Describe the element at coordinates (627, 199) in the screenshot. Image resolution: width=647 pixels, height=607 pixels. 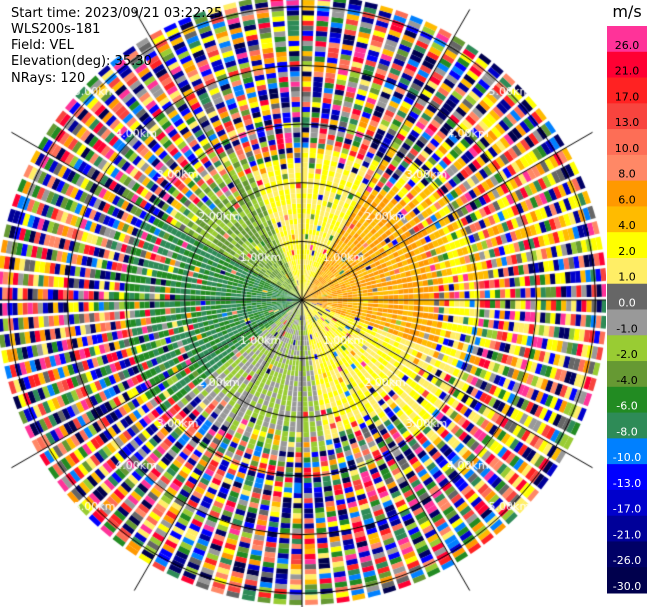
I see `colorbar-tick-label: 6.0` at that location.